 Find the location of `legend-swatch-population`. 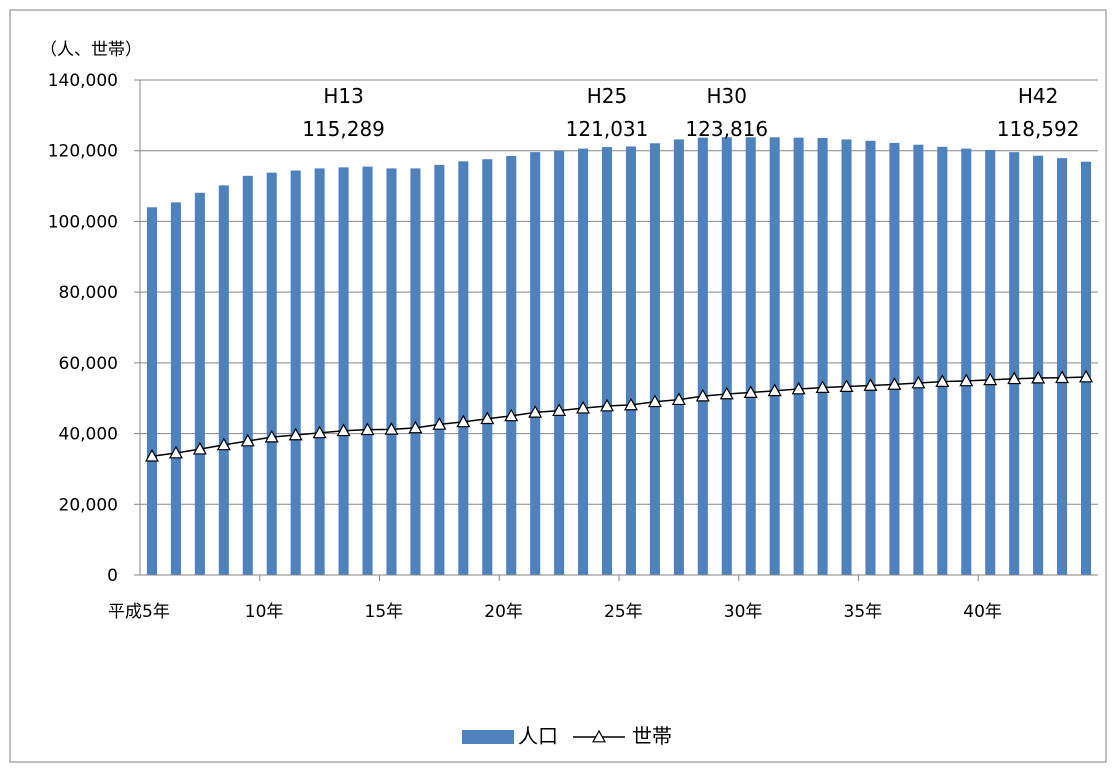

legend-swatch-population is located at coordinates (488, 737).